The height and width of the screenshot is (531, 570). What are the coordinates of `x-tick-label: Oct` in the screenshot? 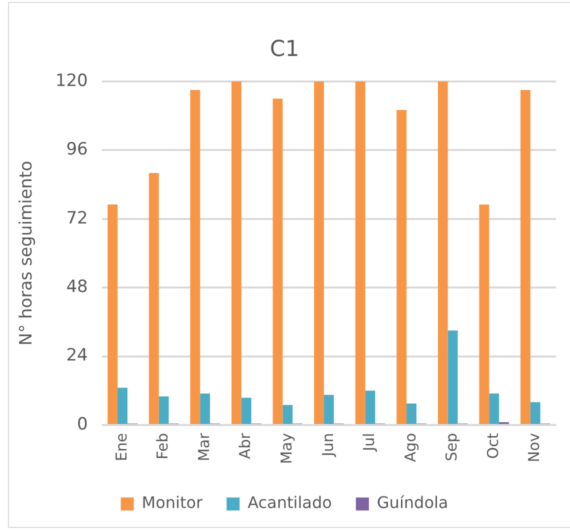 It's located at (493, 445).